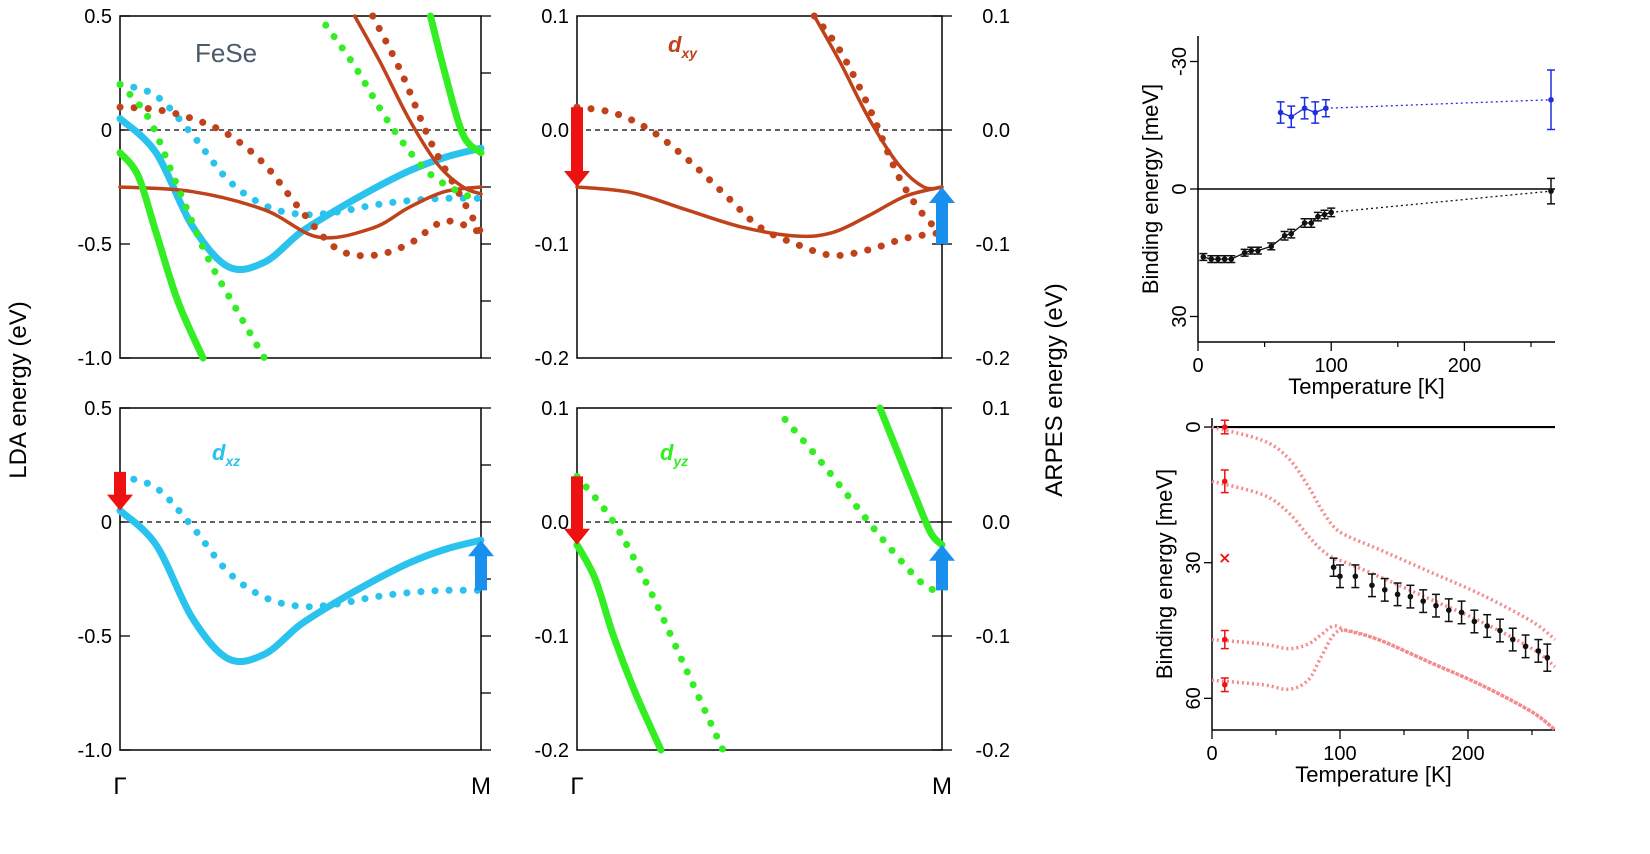  Describe the element at coordinates (1438, 104) in the screenshot. I see `blue-dotted-trend` at that location.